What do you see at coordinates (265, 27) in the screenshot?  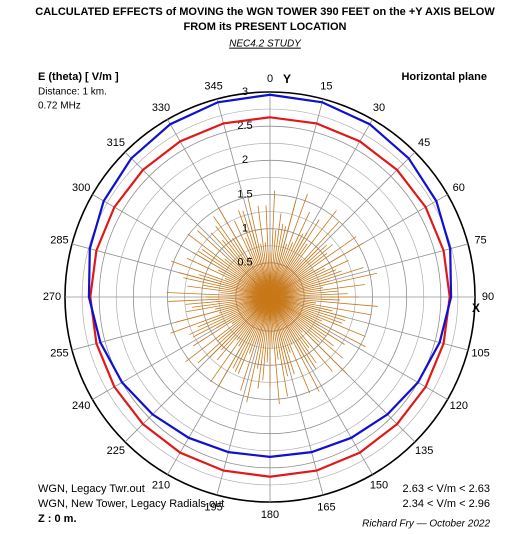 I see `title-line: FROM its PRESENT LOCATION` at bounding box center [265, 27].